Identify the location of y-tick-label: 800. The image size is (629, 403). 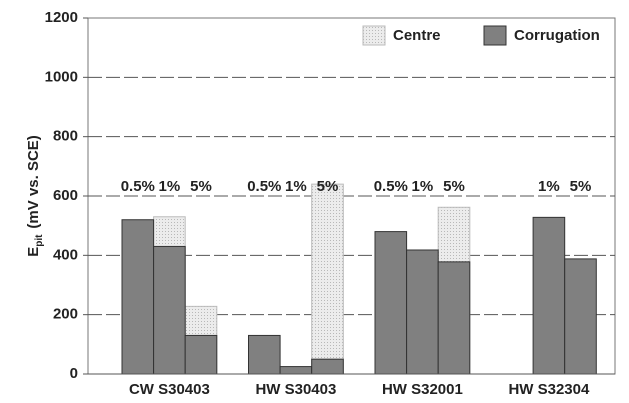
(65, 136).